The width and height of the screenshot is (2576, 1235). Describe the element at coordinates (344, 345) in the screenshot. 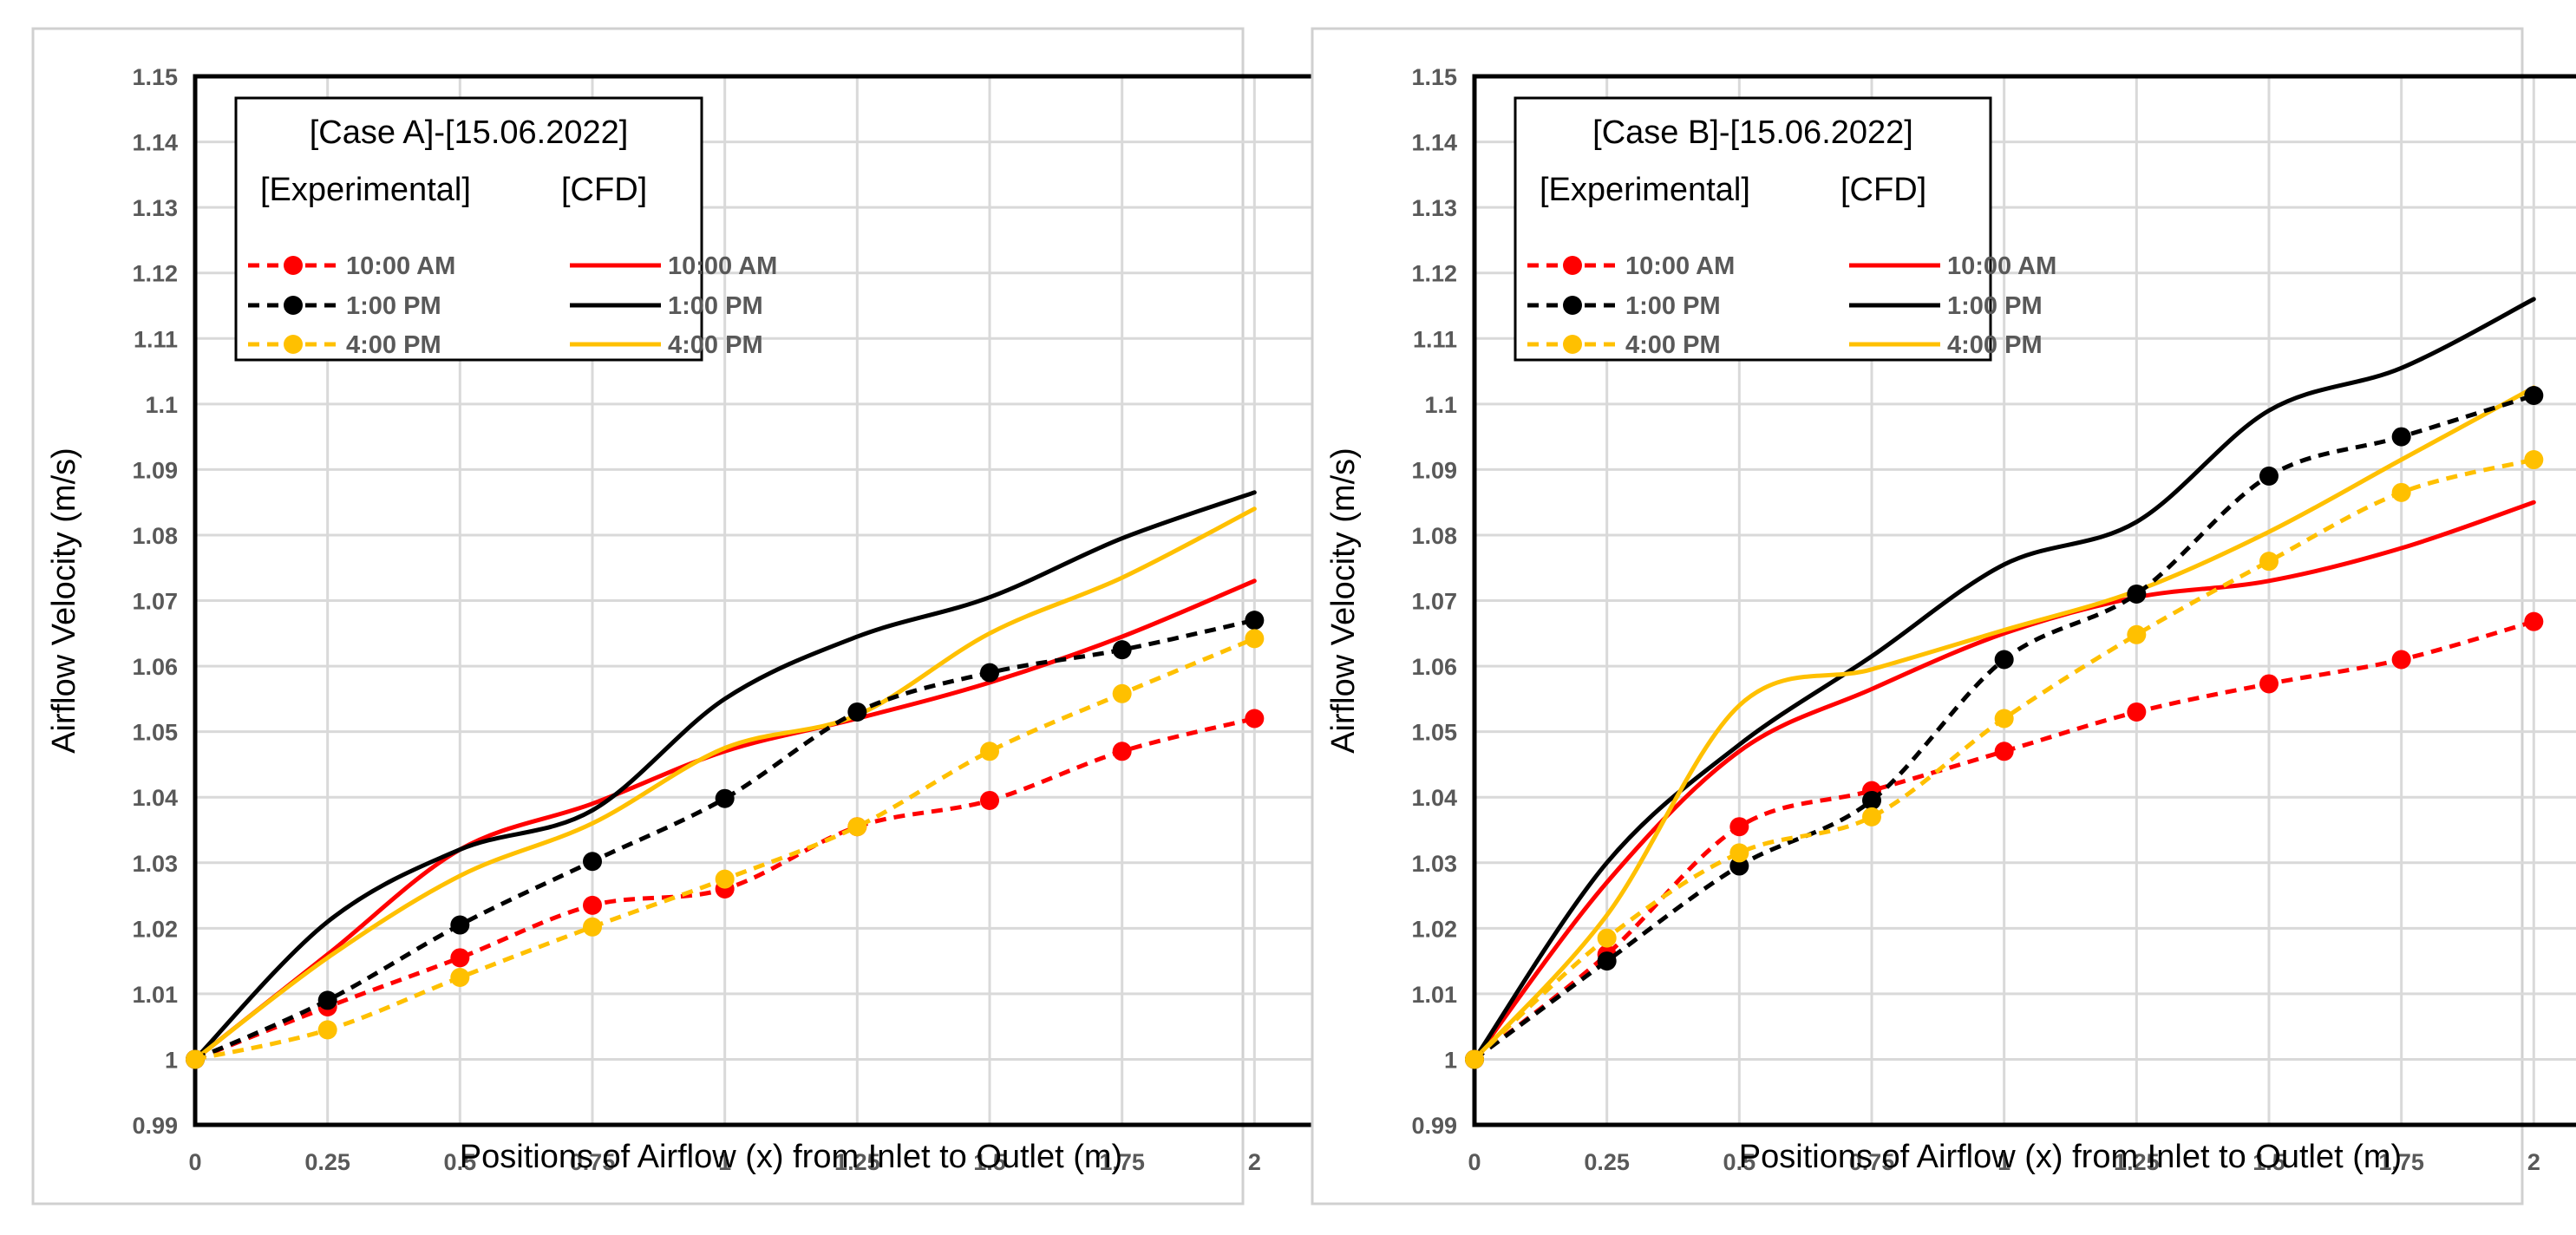

I see `legend-entry-experimental: 4:00 PM` at that location.